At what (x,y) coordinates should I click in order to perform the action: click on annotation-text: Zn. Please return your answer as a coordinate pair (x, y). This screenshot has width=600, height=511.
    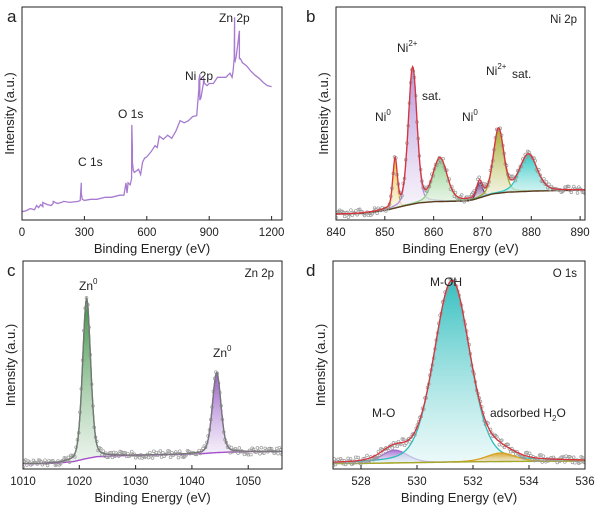
    Looking at the image, I should click on (220, 353).